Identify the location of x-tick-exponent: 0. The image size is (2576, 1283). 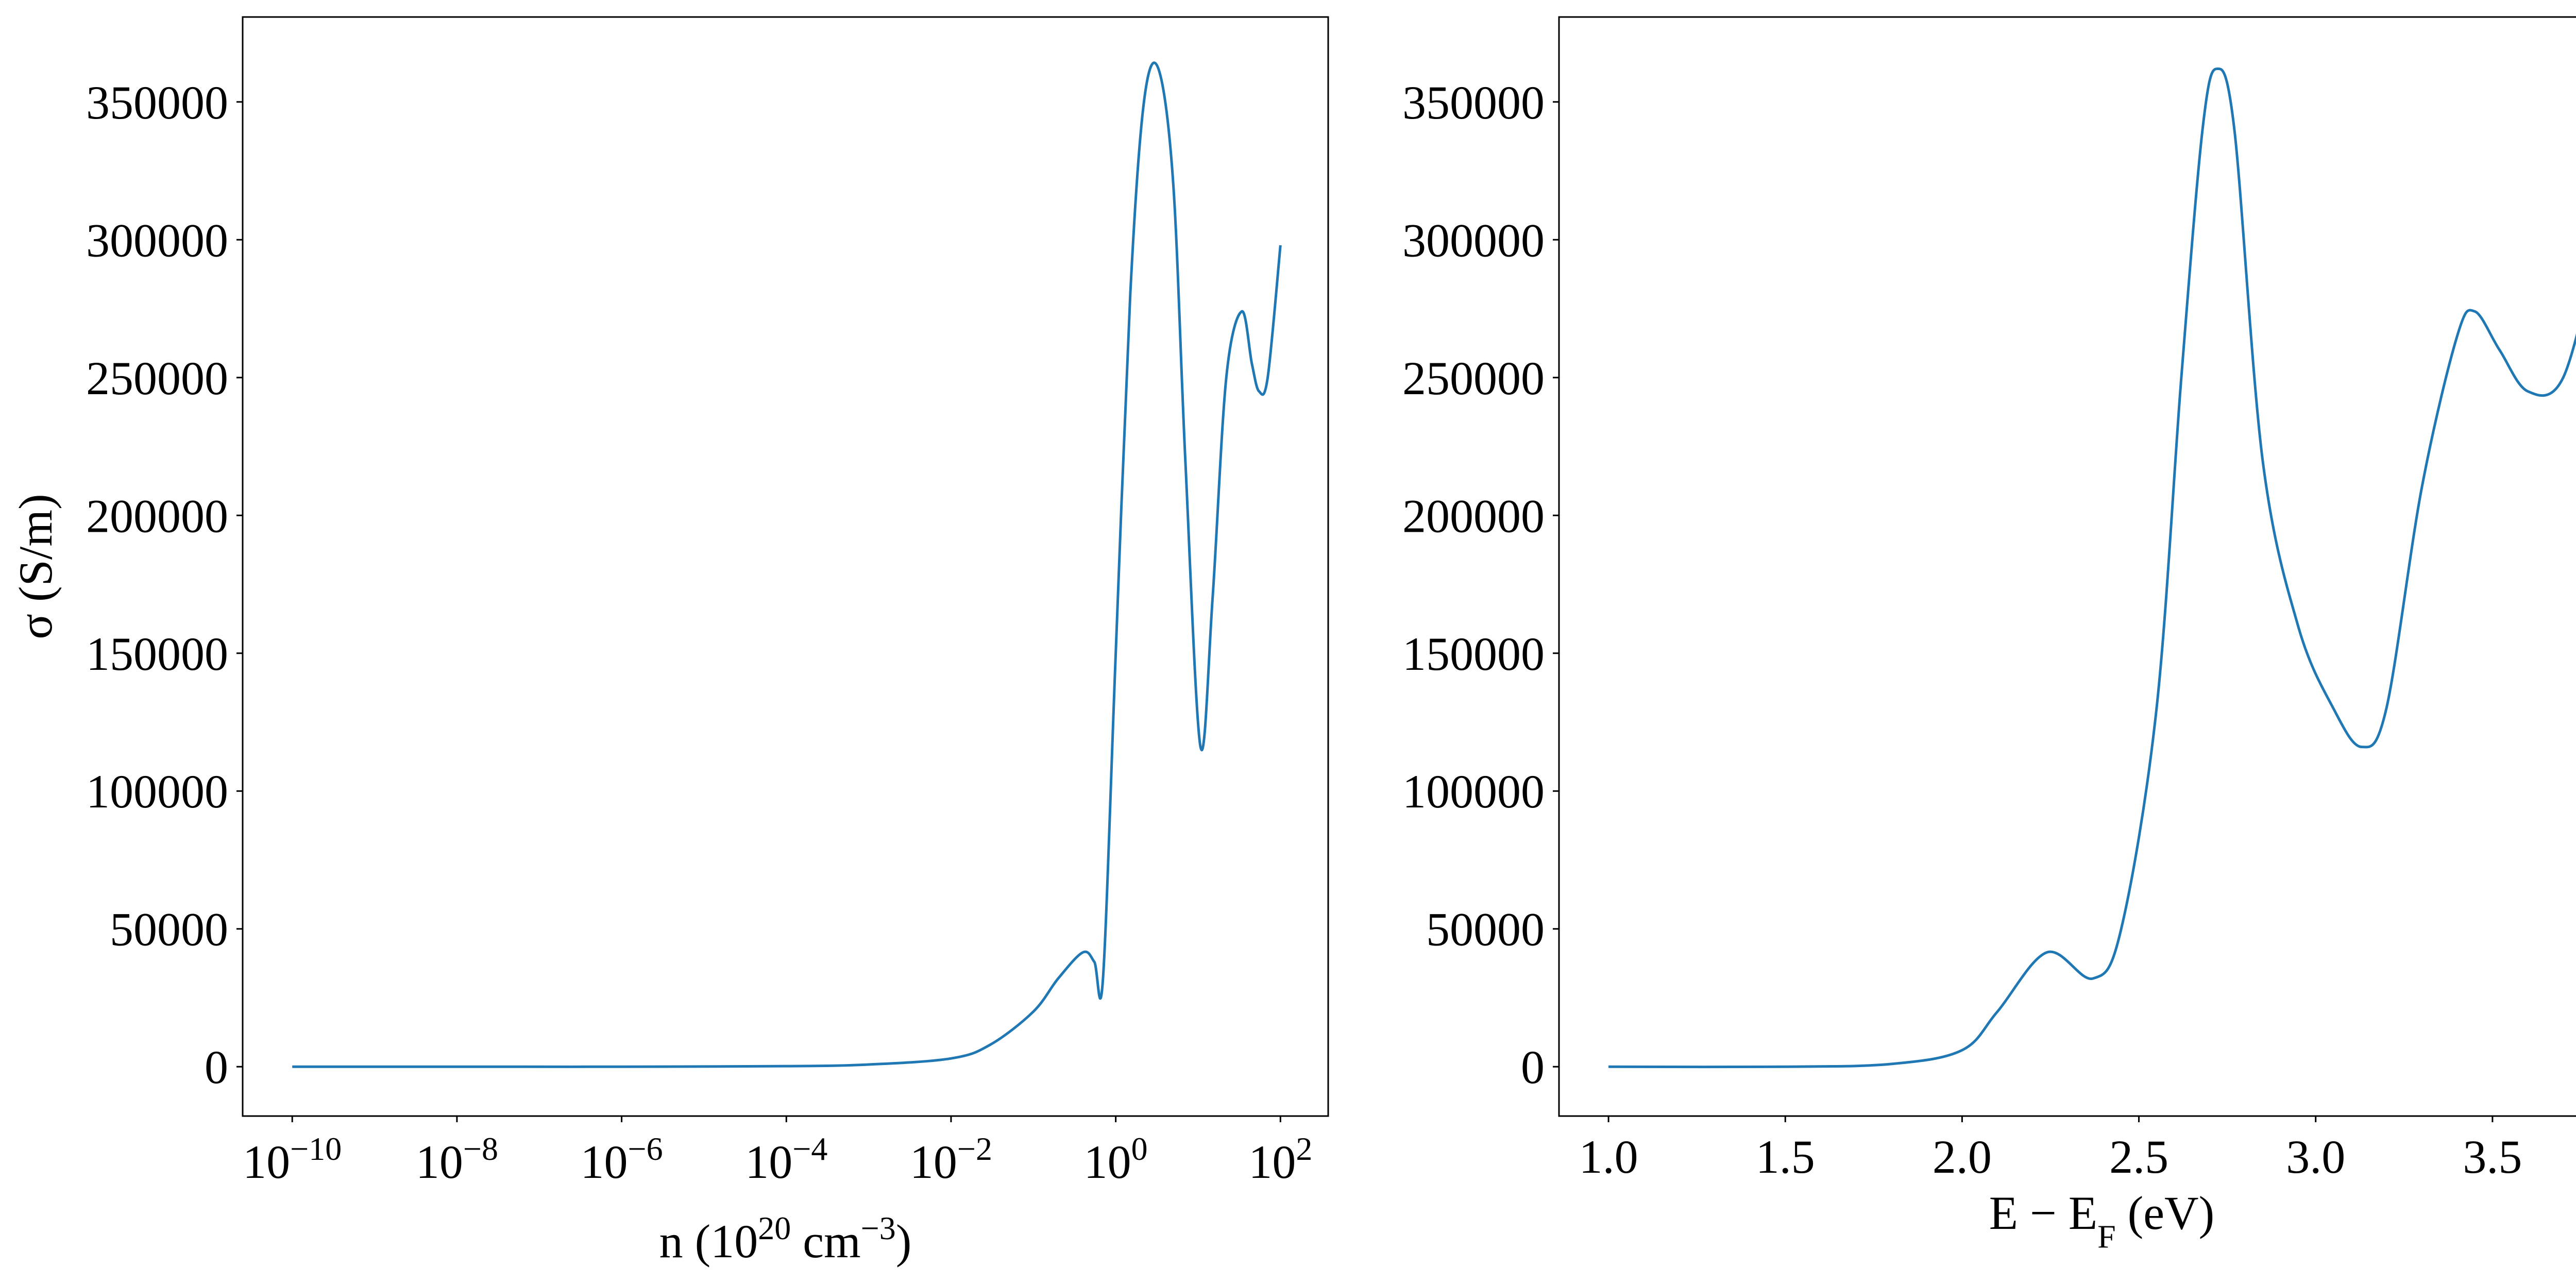
(1139, 1148).